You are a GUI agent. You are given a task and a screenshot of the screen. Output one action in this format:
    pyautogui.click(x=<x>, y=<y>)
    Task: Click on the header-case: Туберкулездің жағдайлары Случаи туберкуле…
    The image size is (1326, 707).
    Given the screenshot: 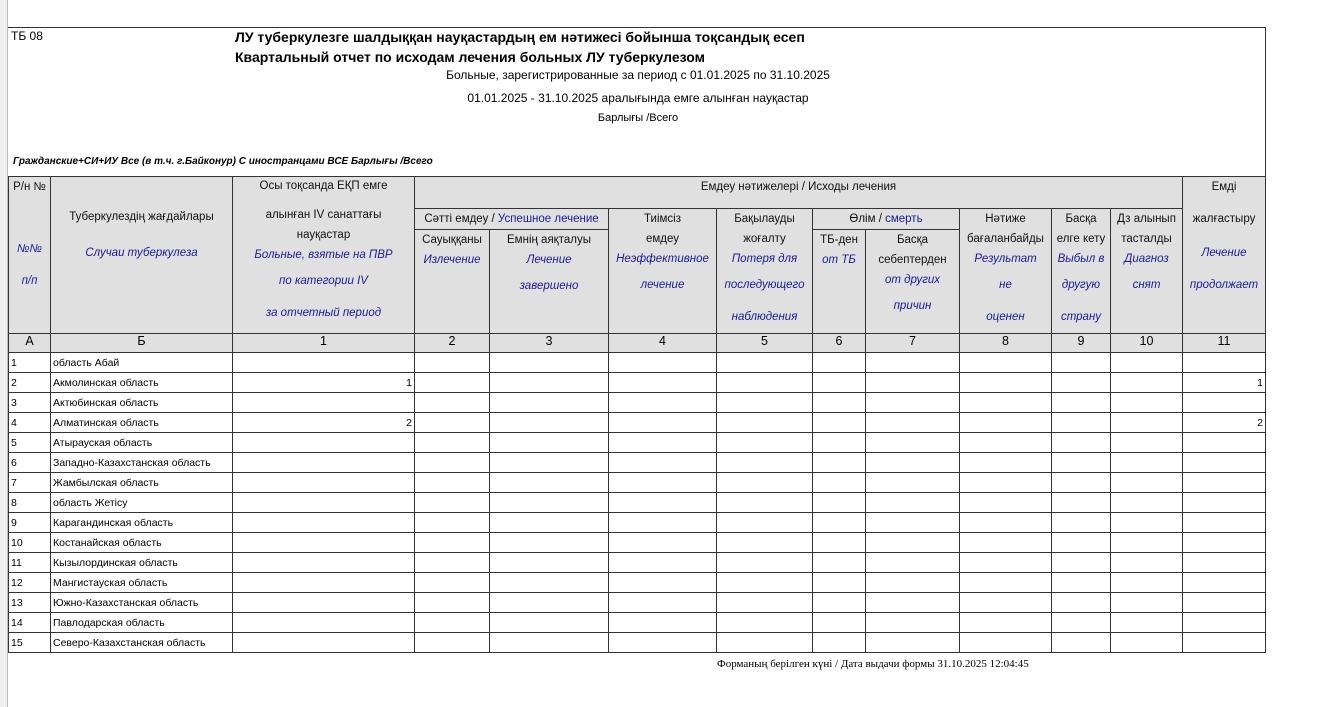 What is the action you would take?
    pyautogui.click(x=141, y=255)
    